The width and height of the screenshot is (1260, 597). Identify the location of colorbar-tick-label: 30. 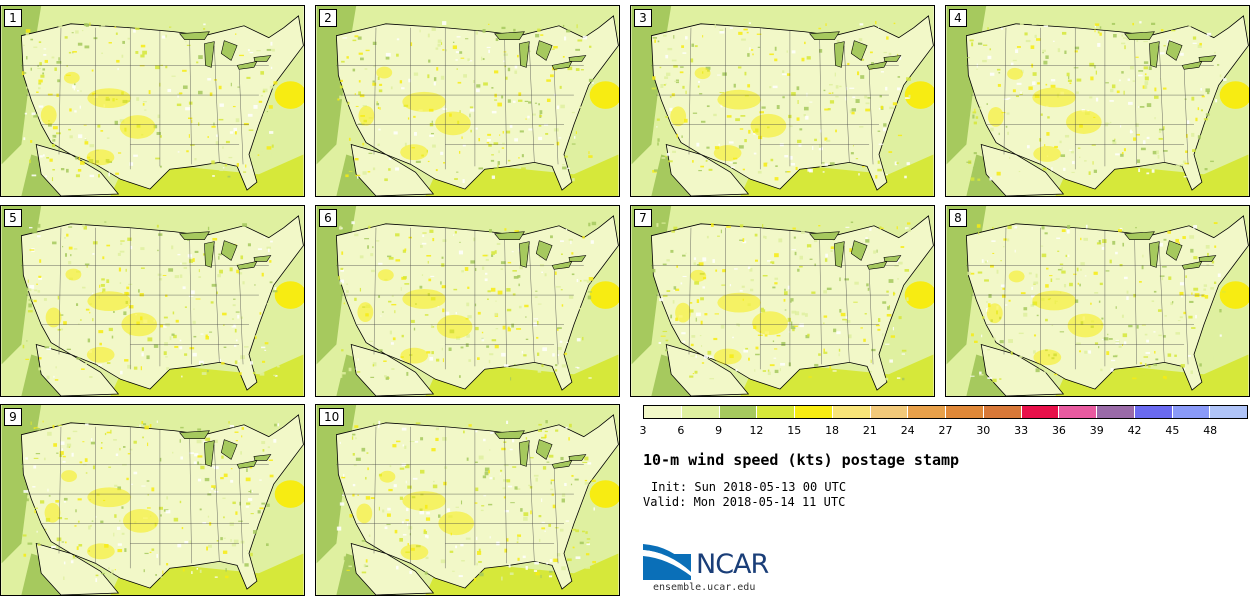
(983, 430).